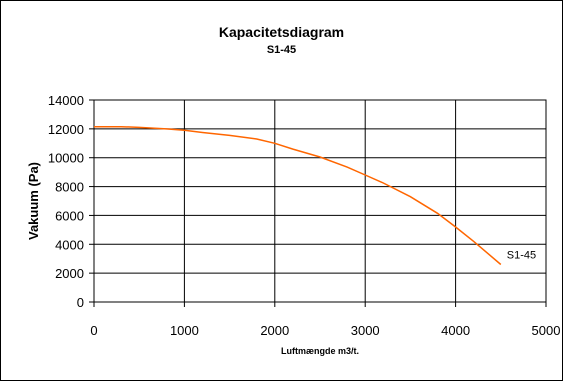 Image resolution: width=563 pixels, height=381 pixels. I want to click on y-tick-label: 10000, so click(66, 158).